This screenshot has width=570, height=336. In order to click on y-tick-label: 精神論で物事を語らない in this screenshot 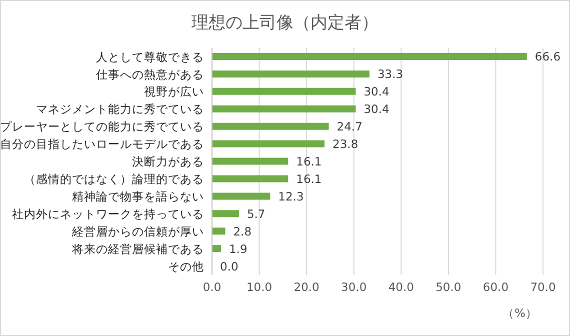, I will do `click(138, 197)`.